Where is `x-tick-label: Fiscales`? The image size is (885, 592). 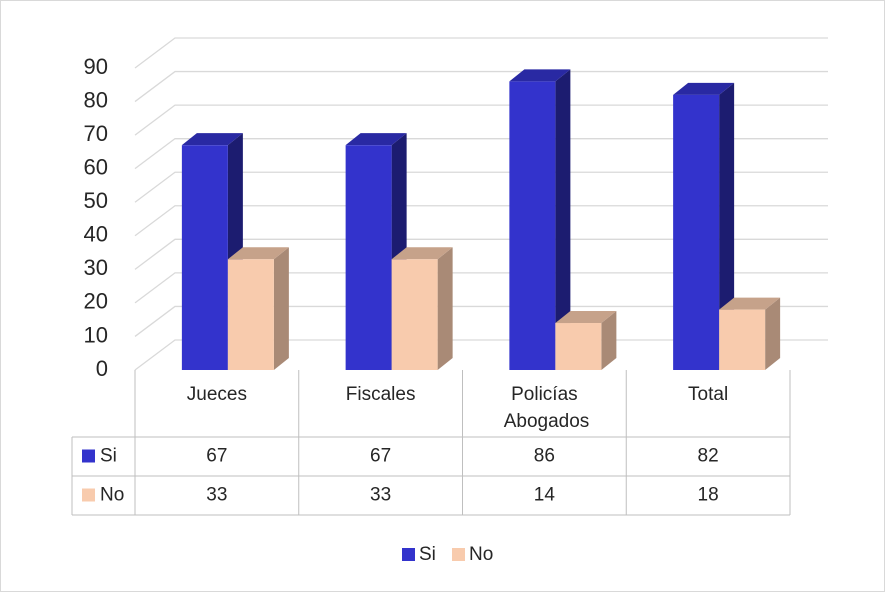 x-tick-label: Fiscales is located at coordinates (381, 394).